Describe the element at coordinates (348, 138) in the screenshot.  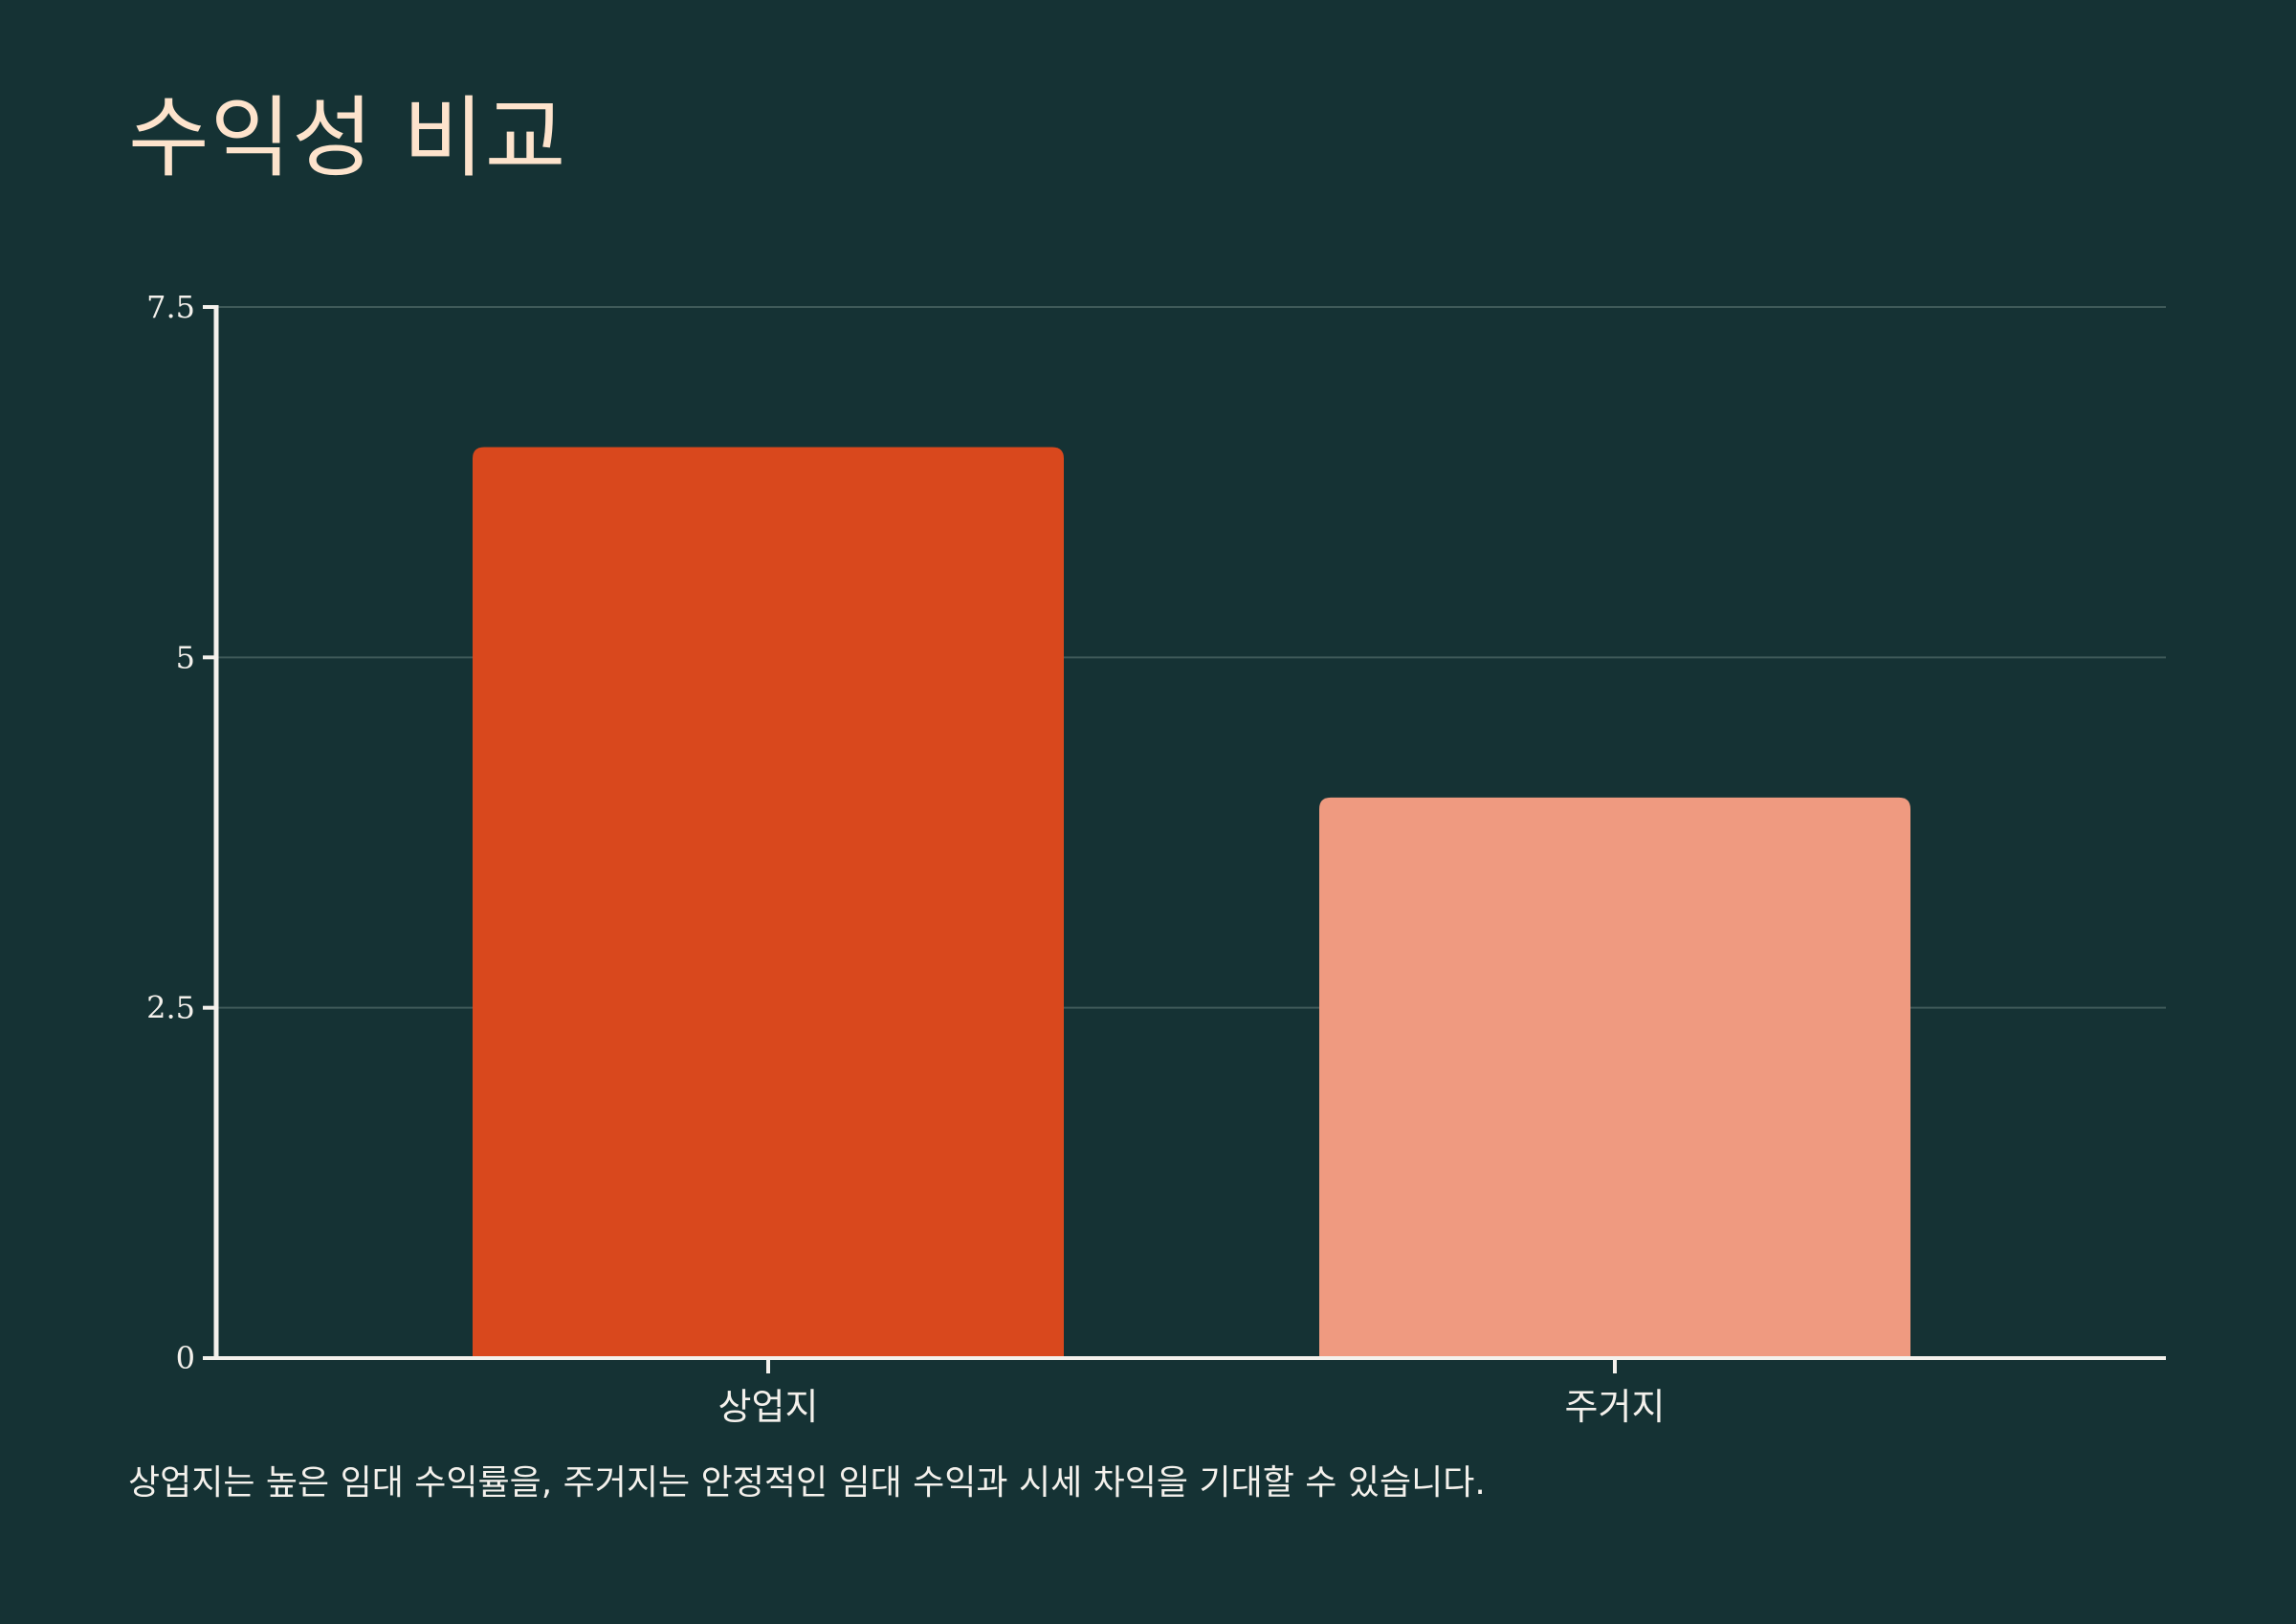
I see `chart-title: 수익성 비교` at that location.